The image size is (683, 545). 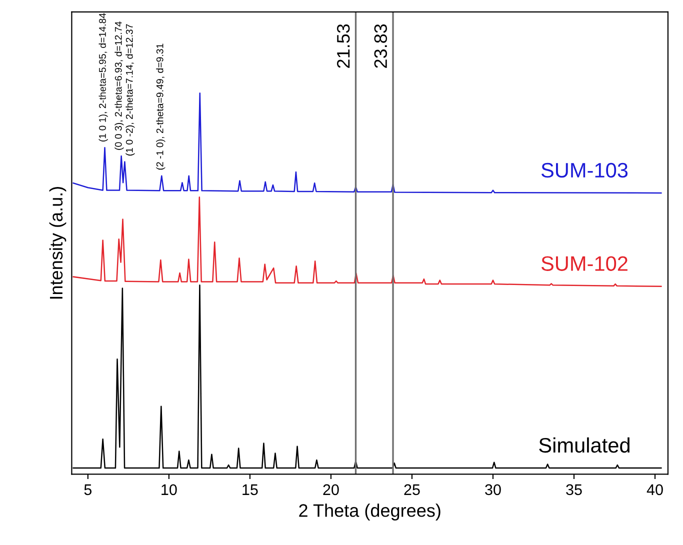 I want to click on series-label: SUM-103, so click(x=584, y=170).